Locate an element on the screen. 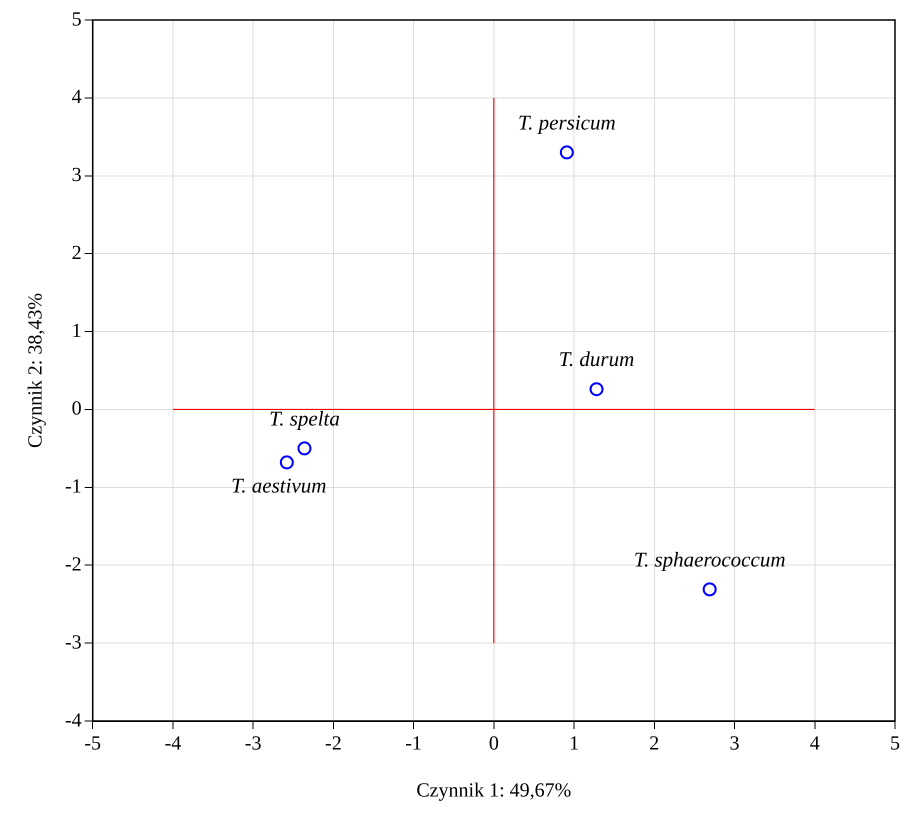 This screenshot has height=821, width=904. annotation: T. aestivum is located at coordinates (278, 485).